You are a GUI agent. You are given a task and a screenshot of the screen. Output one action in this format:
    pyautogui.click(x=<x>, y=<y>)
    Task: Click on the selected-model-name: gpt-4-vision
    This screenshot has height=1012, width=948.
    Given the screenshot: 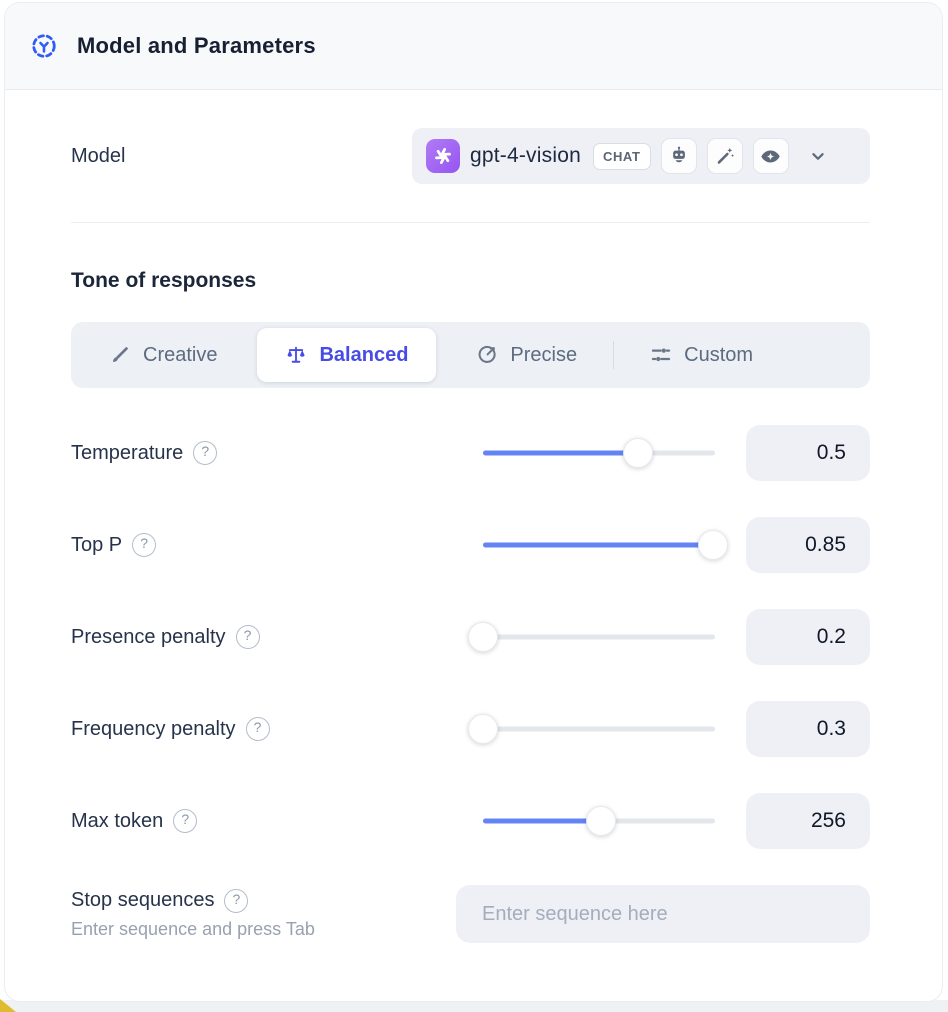 What is the action you would take?
    pyautogui.click(x=525, y=155)
    